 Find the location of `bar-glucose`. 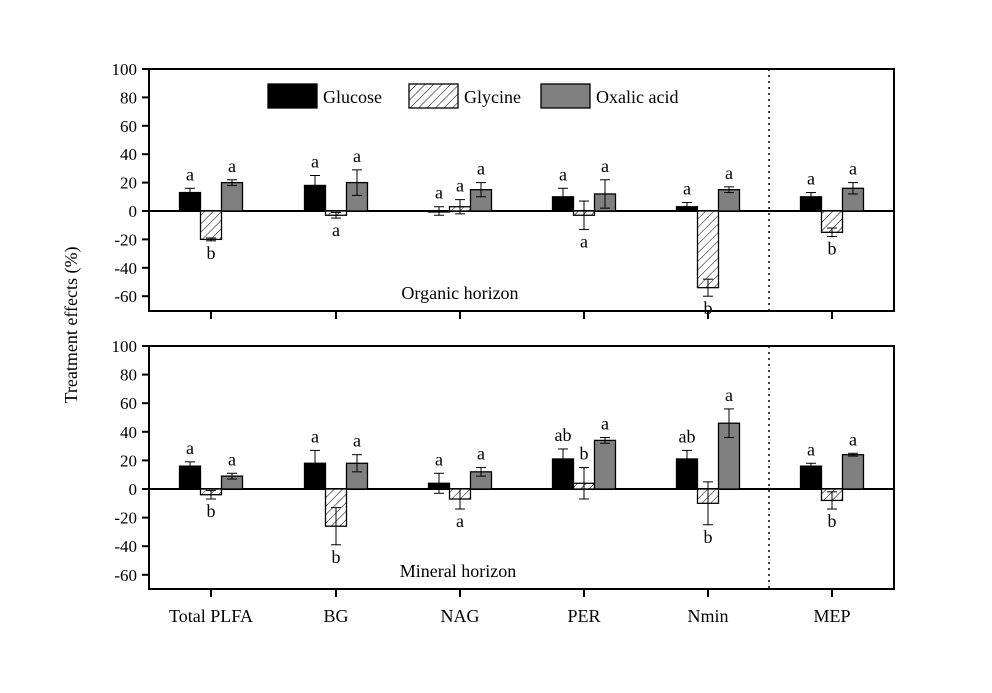

bar-glucose is located at coordinates (811, 477).